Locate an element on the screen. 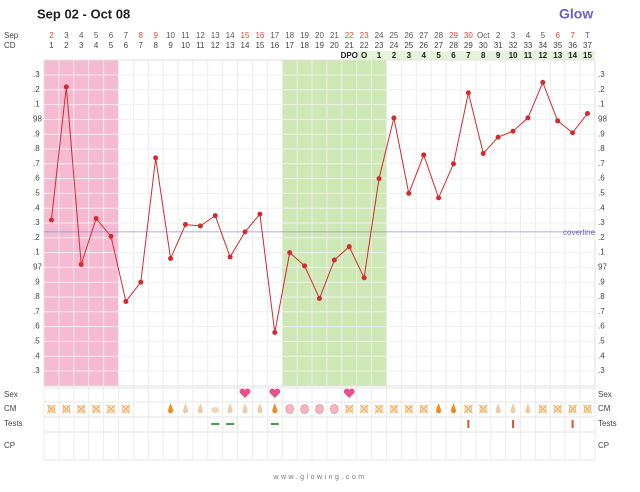 This screenshot has height=492, width=640. date-label: 29 is located at coordinates (453, 35).